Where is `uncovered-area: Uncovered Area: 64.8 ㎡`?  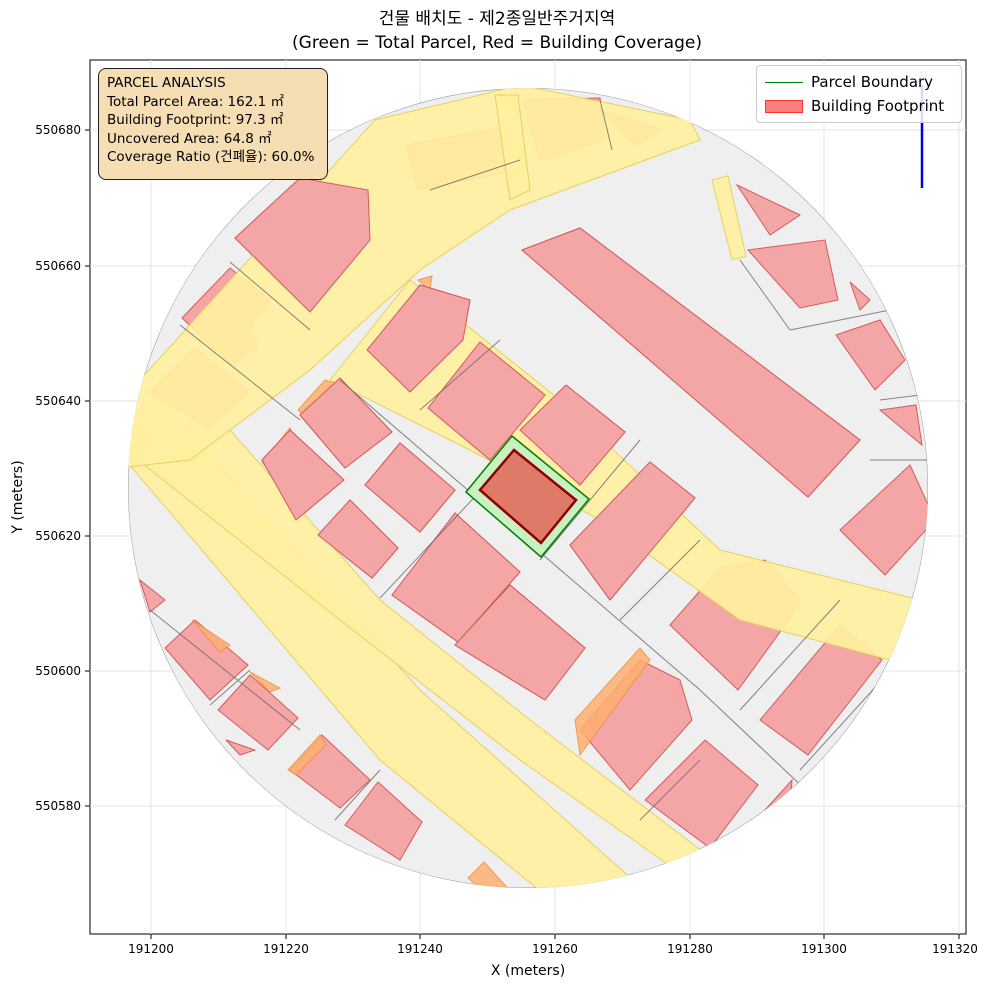
uncovered-area: Uncovered Area: 64.8 ㎡ is located at coordinates (189, 138).